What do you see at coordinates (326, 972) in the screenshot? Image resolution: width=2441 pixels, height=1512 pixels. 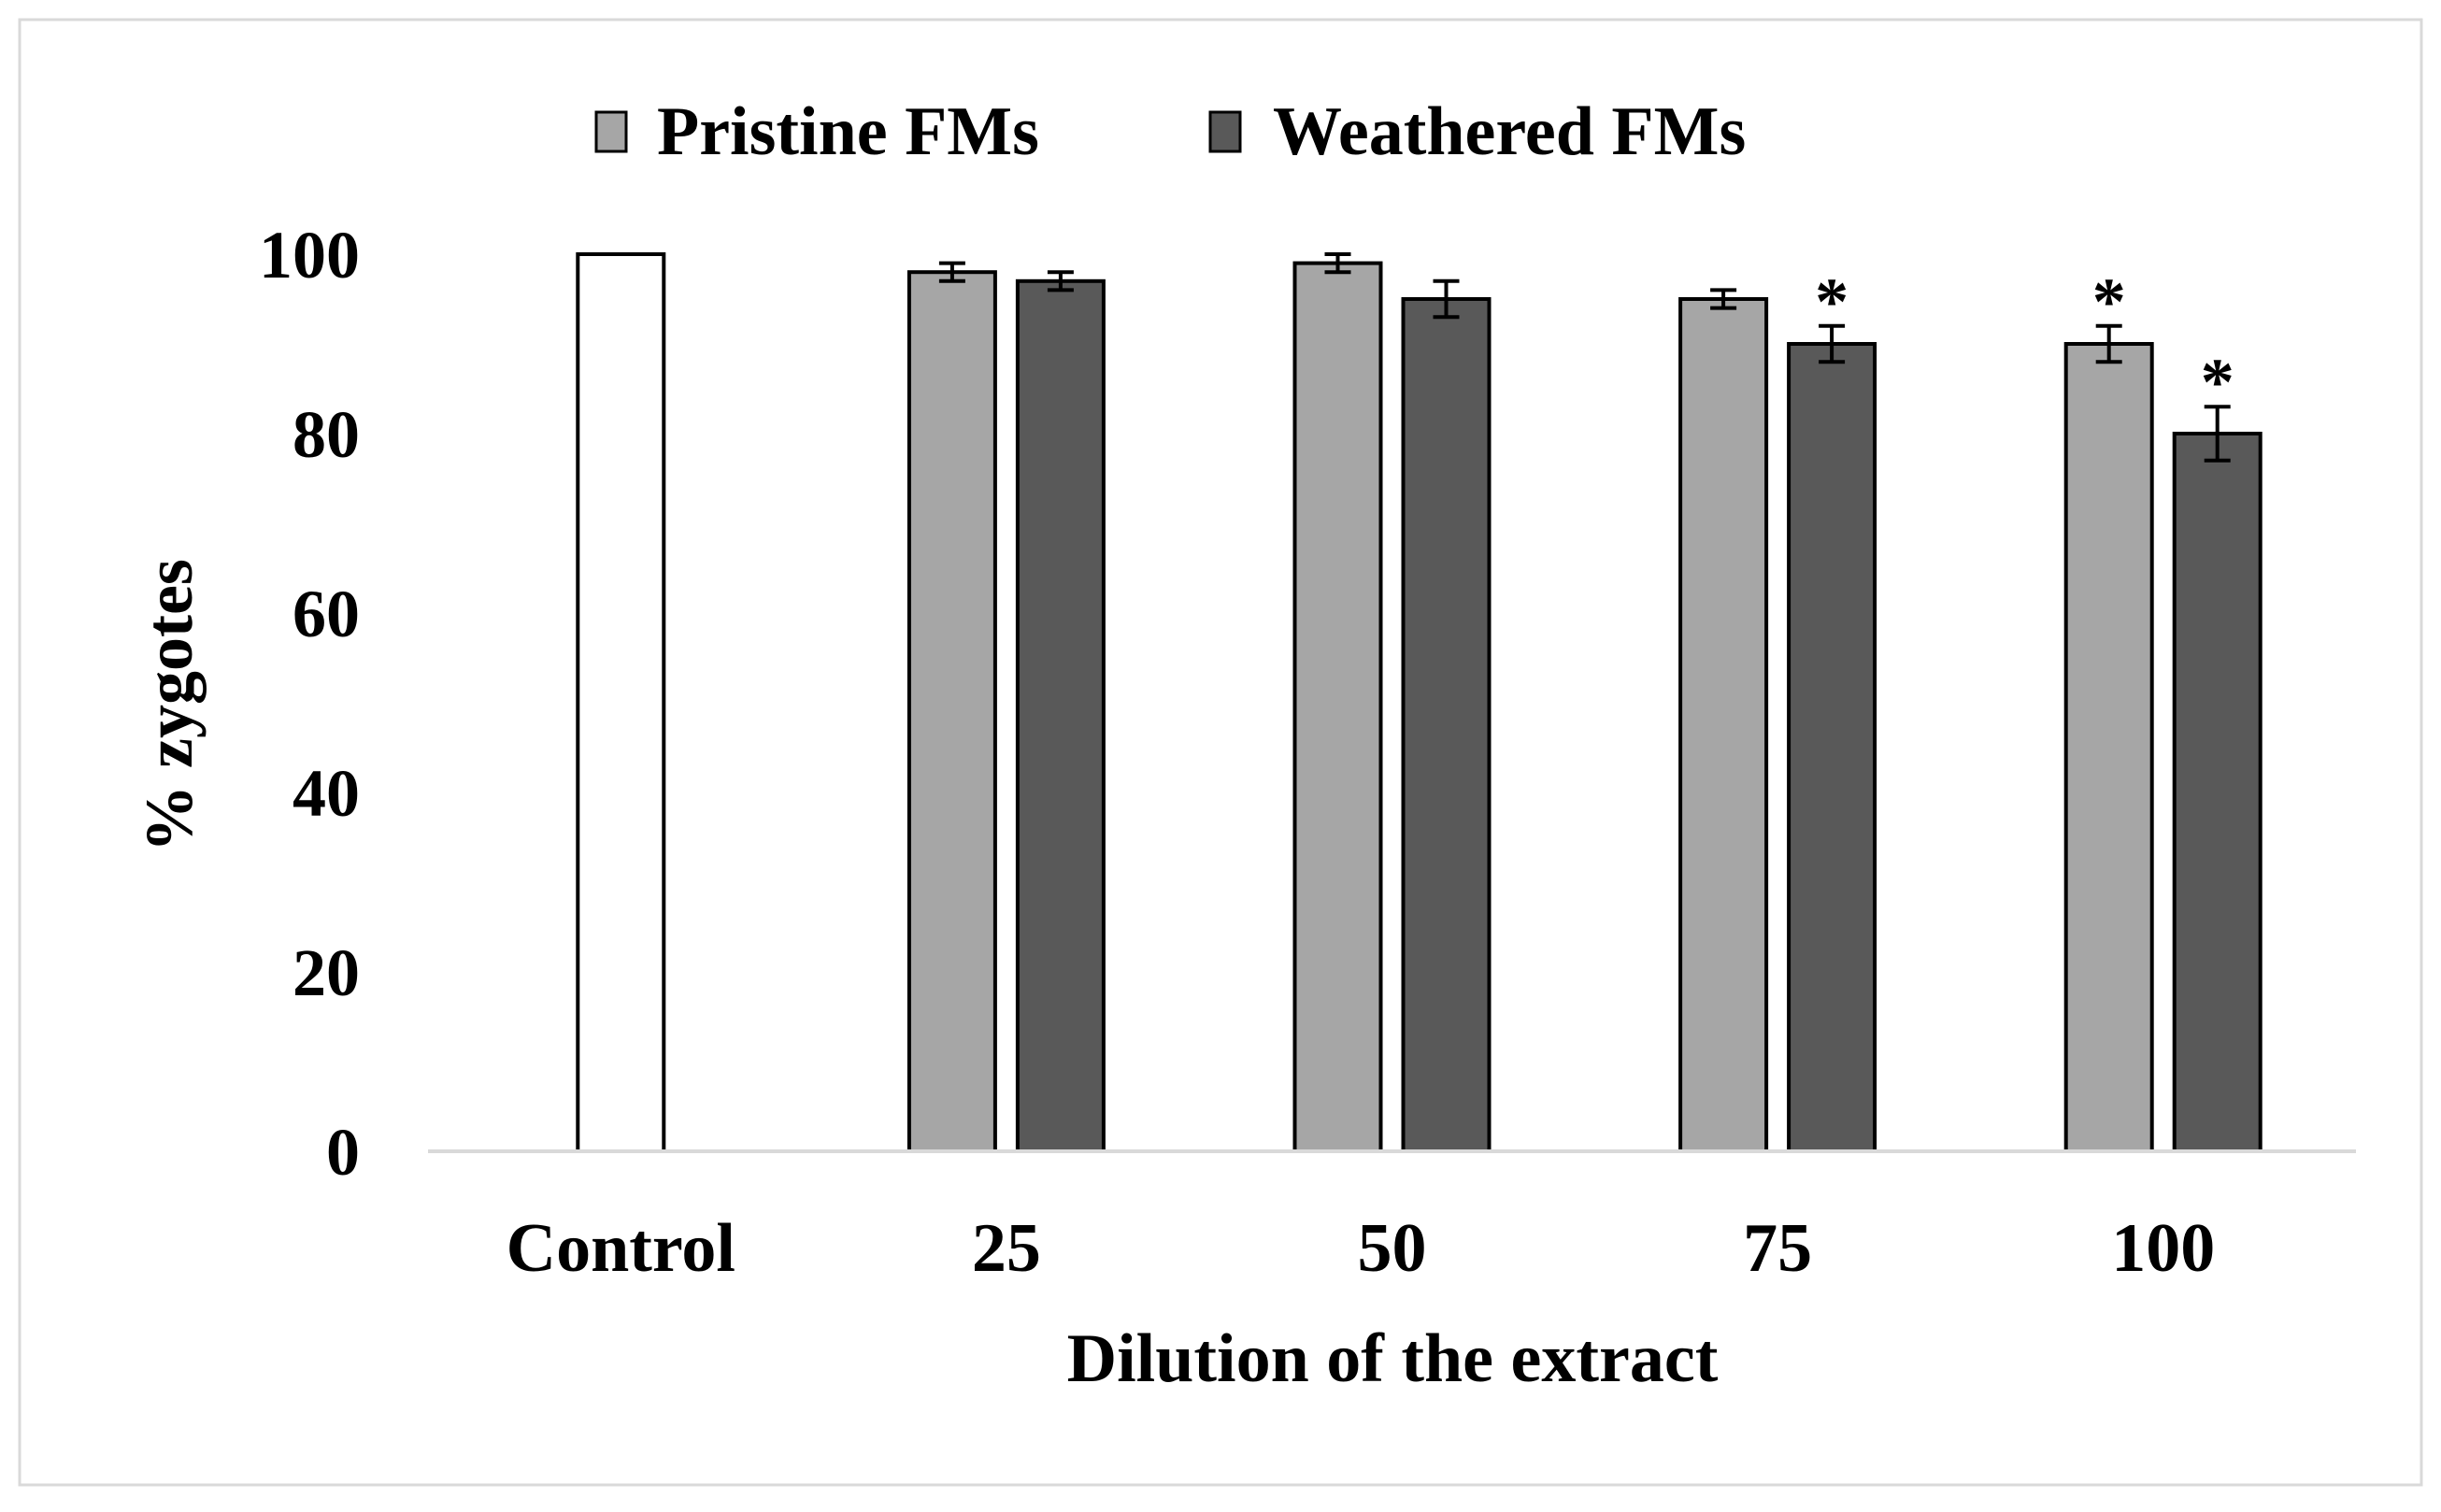 I see `y-tick-label: 20` at bounding box center [326, 972].